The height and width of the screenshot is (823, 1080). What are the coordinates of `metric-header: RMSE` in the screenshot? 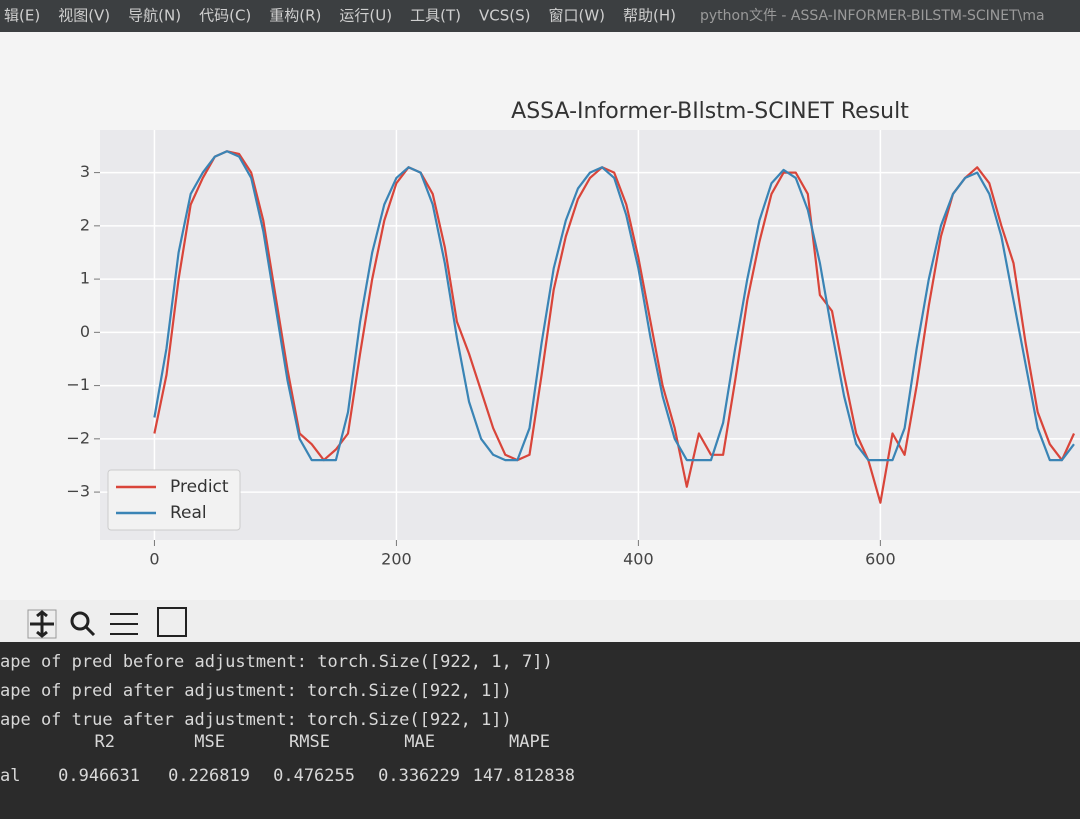 It's located at (309, 742).